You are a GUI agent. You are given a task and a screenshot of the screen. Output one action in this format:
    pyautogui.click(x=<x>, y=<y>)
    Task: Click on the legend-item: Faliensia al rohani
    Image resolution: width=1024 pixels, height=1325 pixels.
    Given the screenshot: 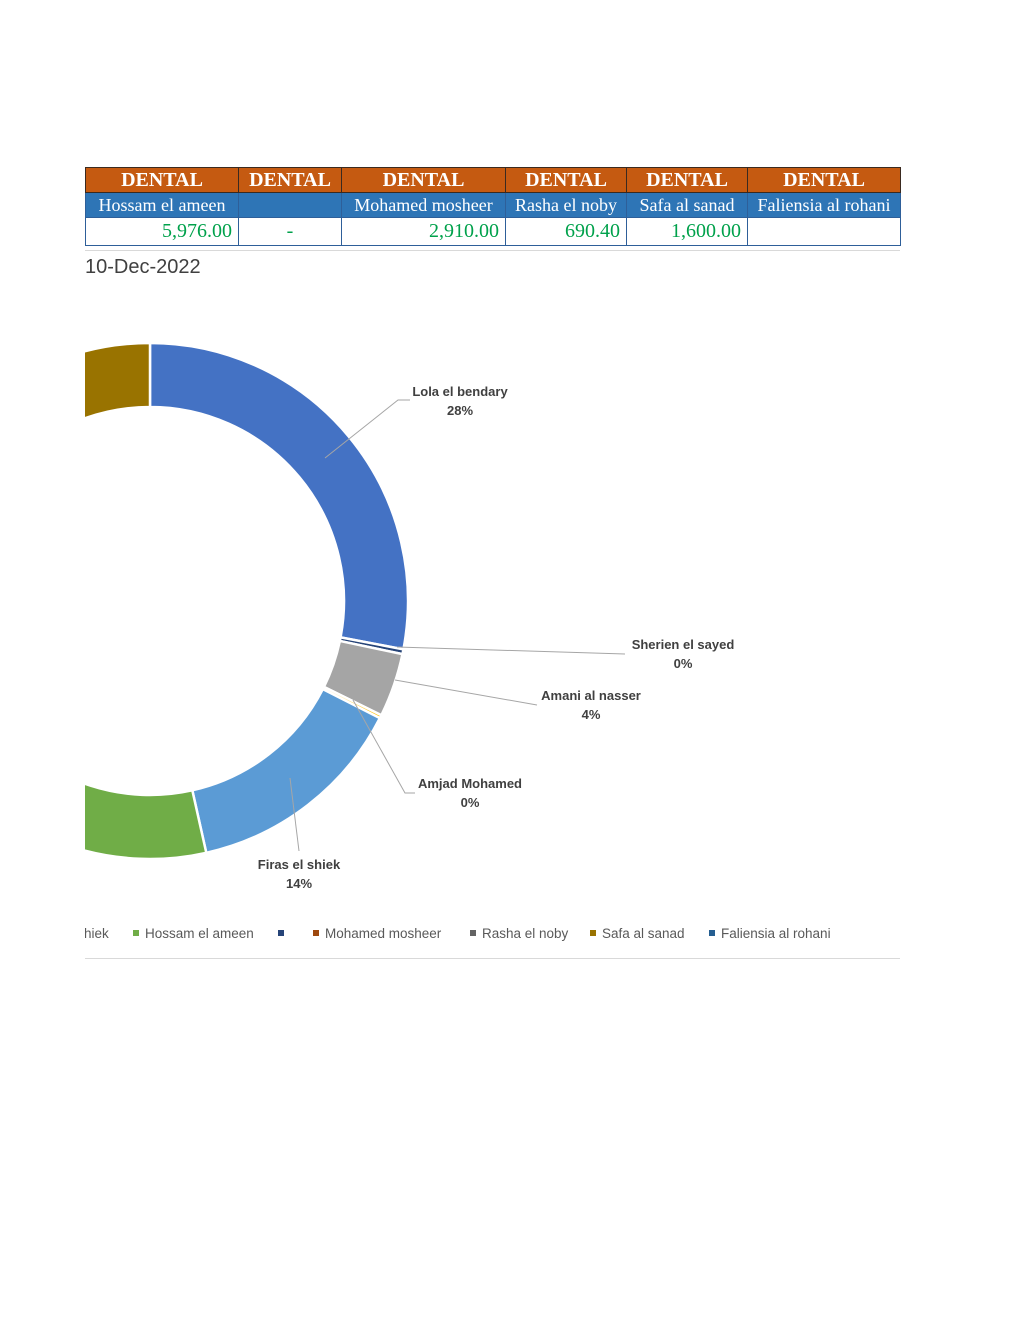 What is the action you would take?
    pyautogui.click(x=770, y=933)
    